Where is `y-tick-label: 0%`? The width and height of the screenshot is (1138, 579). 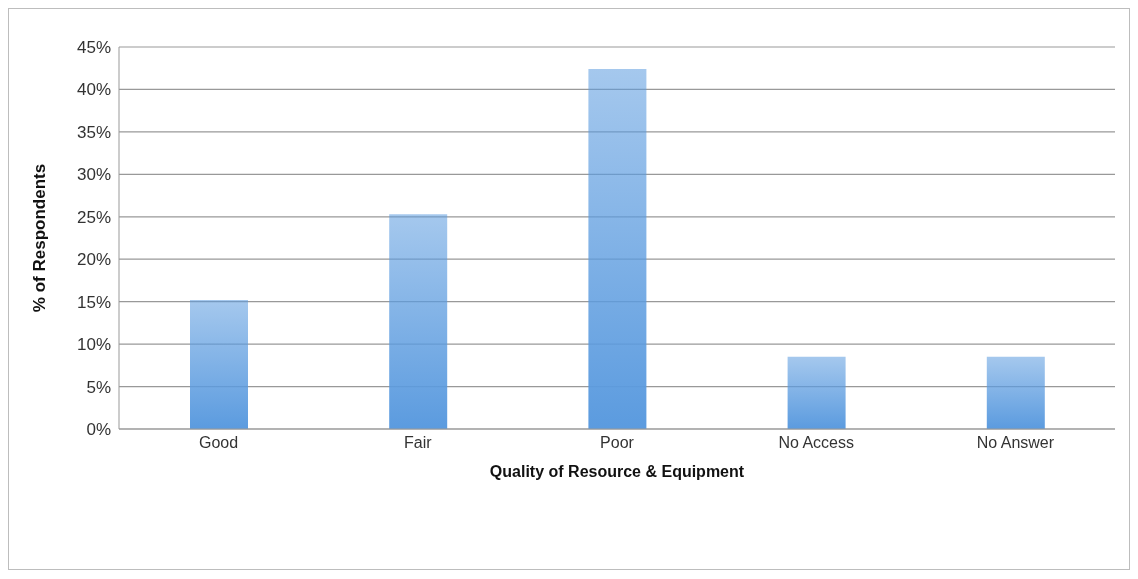
y-tick-label: 0% is located at coordinates (98, 430).